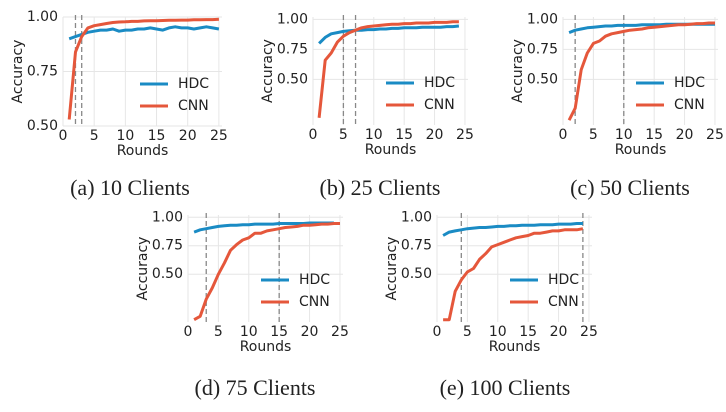 The image size is (726, 412). Describe the element at coordinates (380, 187) in the screenshot. I see `caption: (b) 25 Clients` at that location.